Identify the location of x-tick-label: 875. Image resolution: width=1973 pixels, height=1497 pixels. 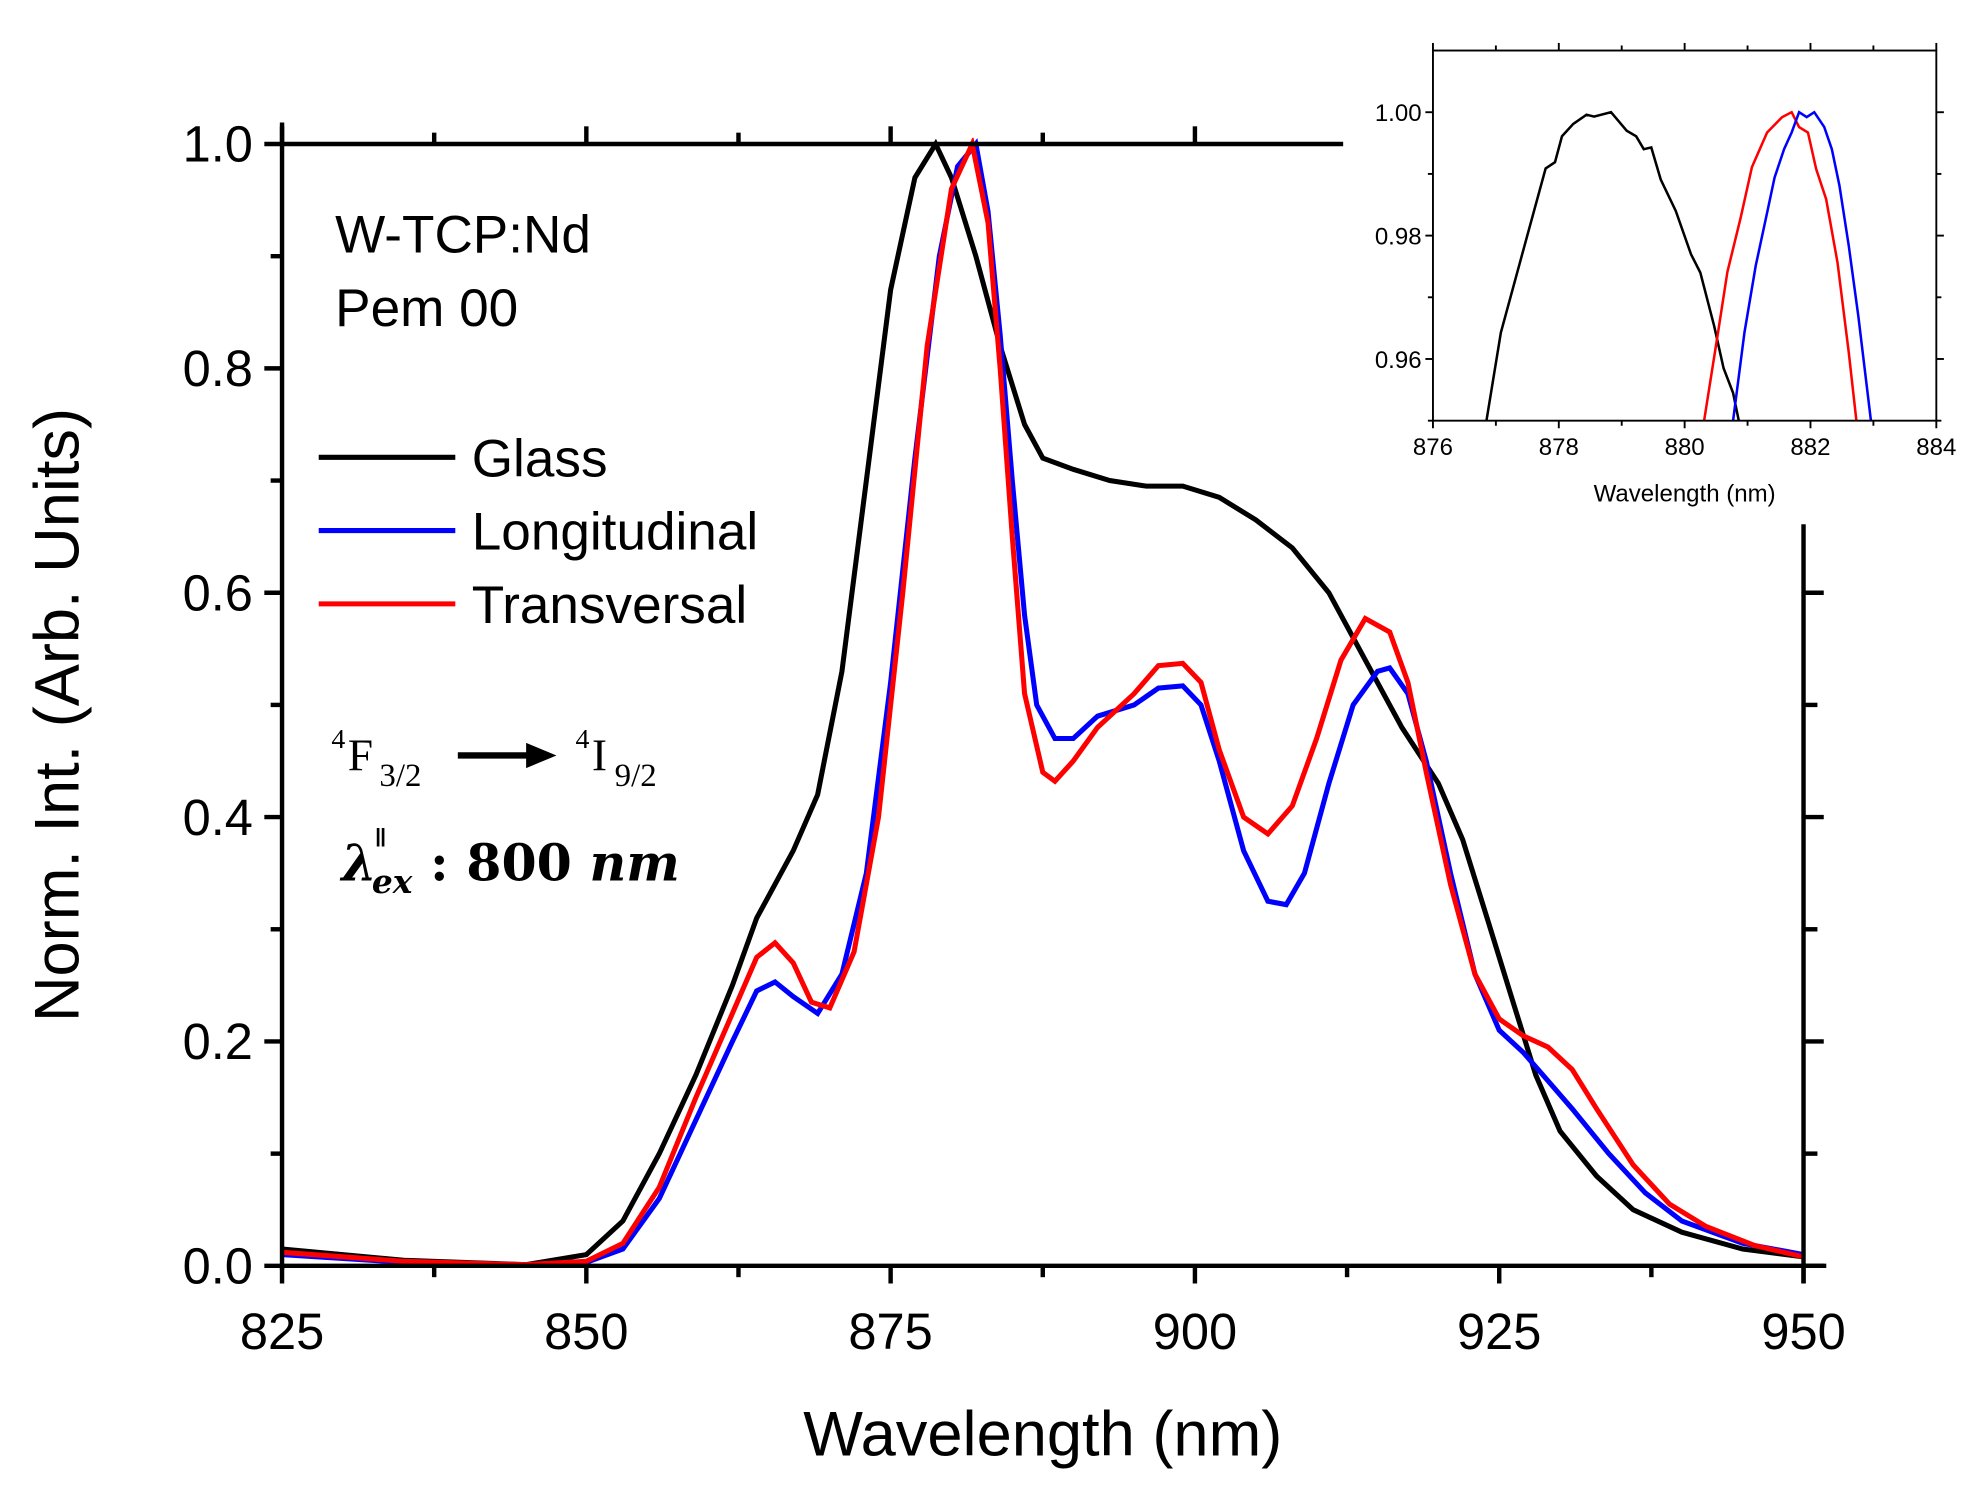
(890, 1331).